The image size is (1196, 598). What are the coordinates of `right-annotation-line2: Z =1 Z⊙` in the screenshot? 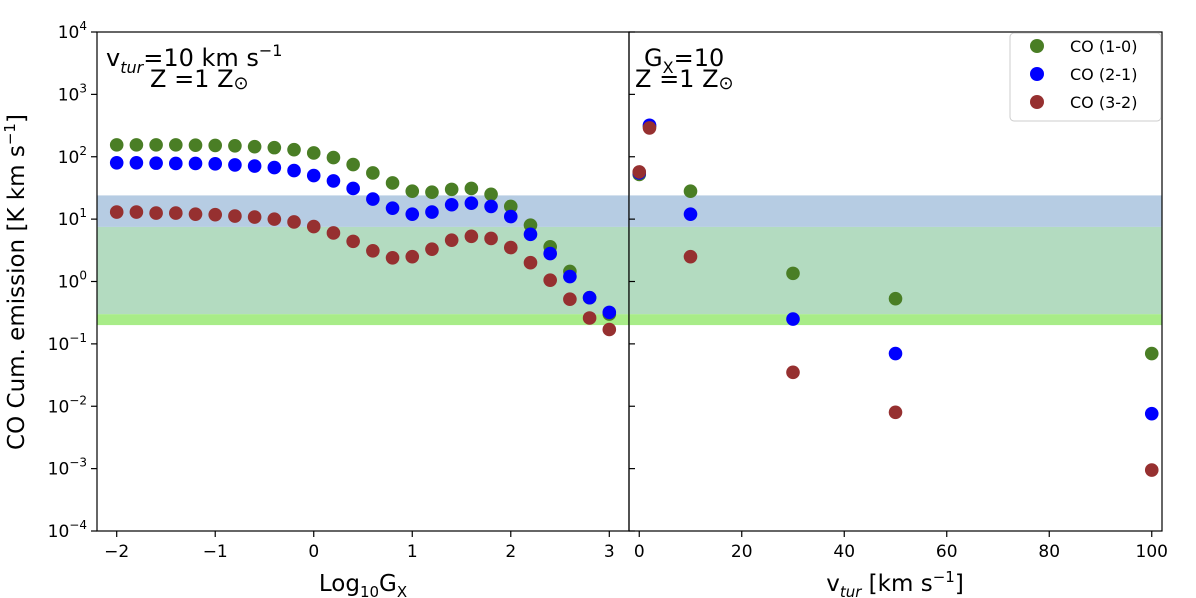 It's located at (684, 79).